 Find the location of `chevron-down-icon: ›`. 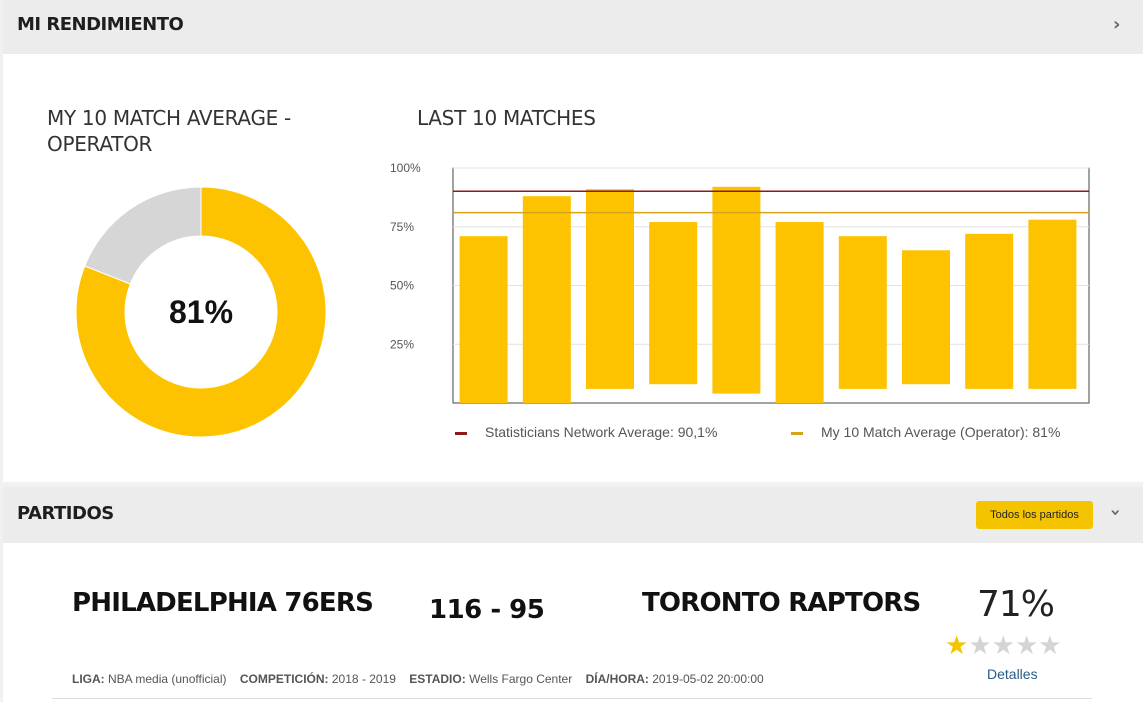

chevron-down-icon: › is located at coordinates (1116, 512).